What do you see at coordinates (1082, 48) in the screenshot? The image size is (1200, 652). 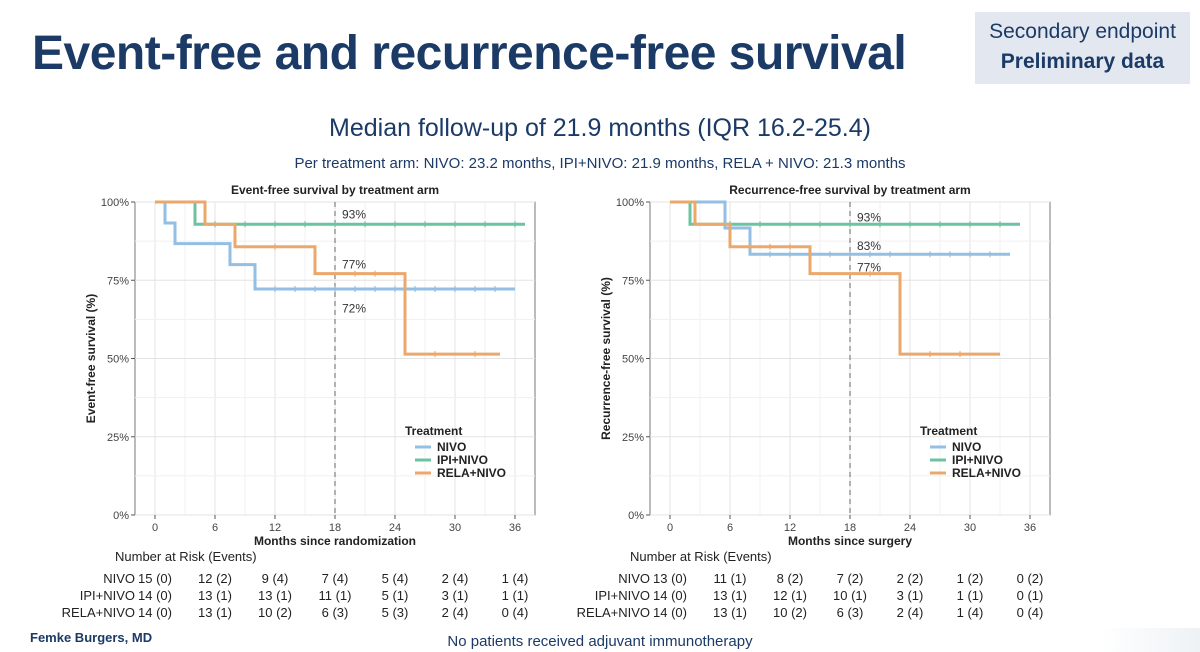 I see `endpoint-badge: Secondary endpoint Preliminary data` at bounding box center [1082, 48].